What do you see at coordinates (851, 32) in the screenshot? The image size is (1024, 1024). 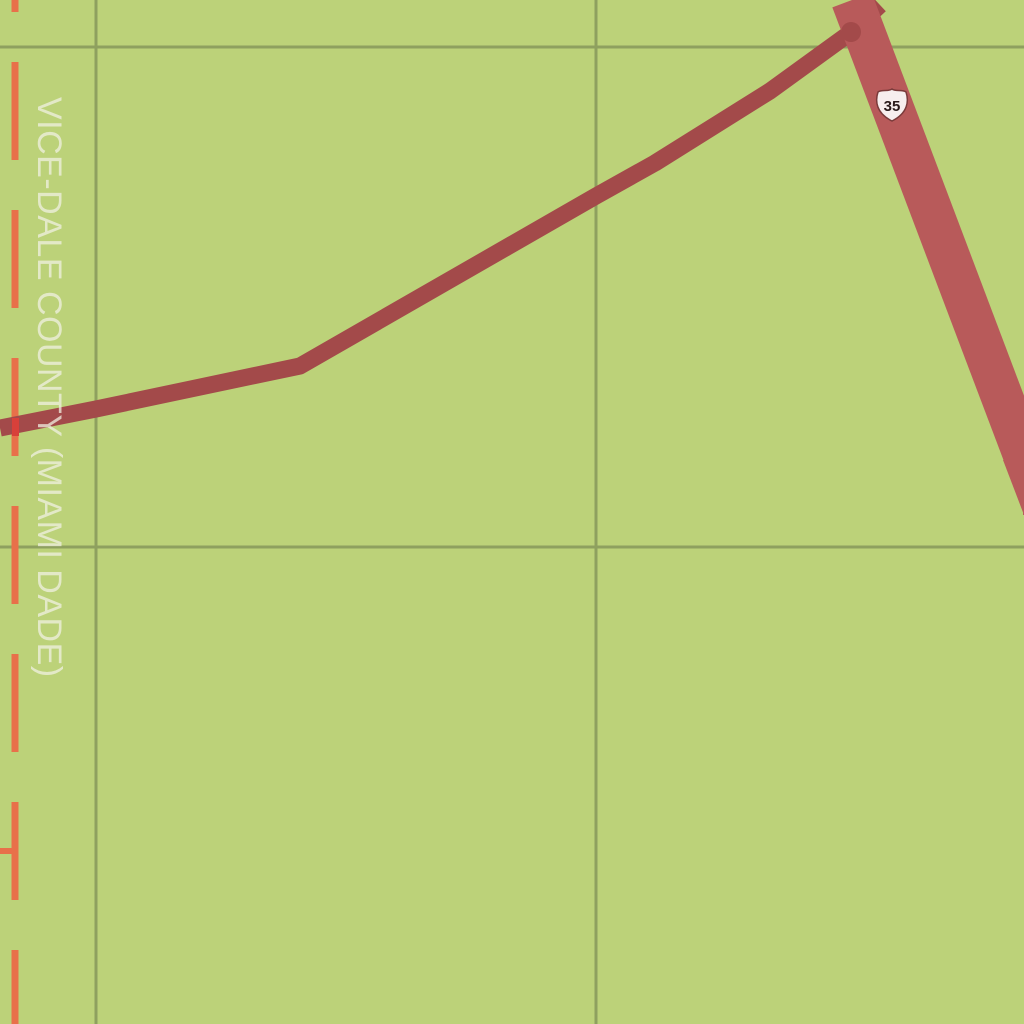 I see `highway-junction` at bounding box center [851, 32].